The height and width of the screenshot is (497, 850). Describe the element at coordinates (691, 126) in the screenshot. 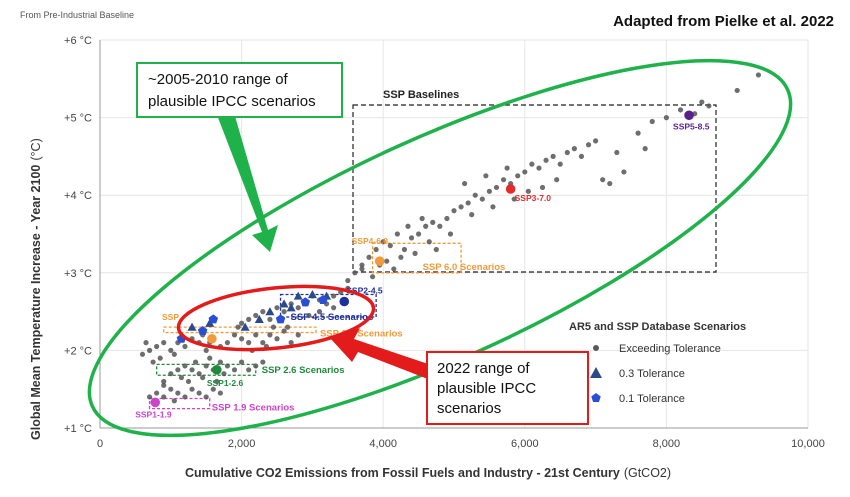

I see `highlight-point-label: SSP5-8.5` at that location.